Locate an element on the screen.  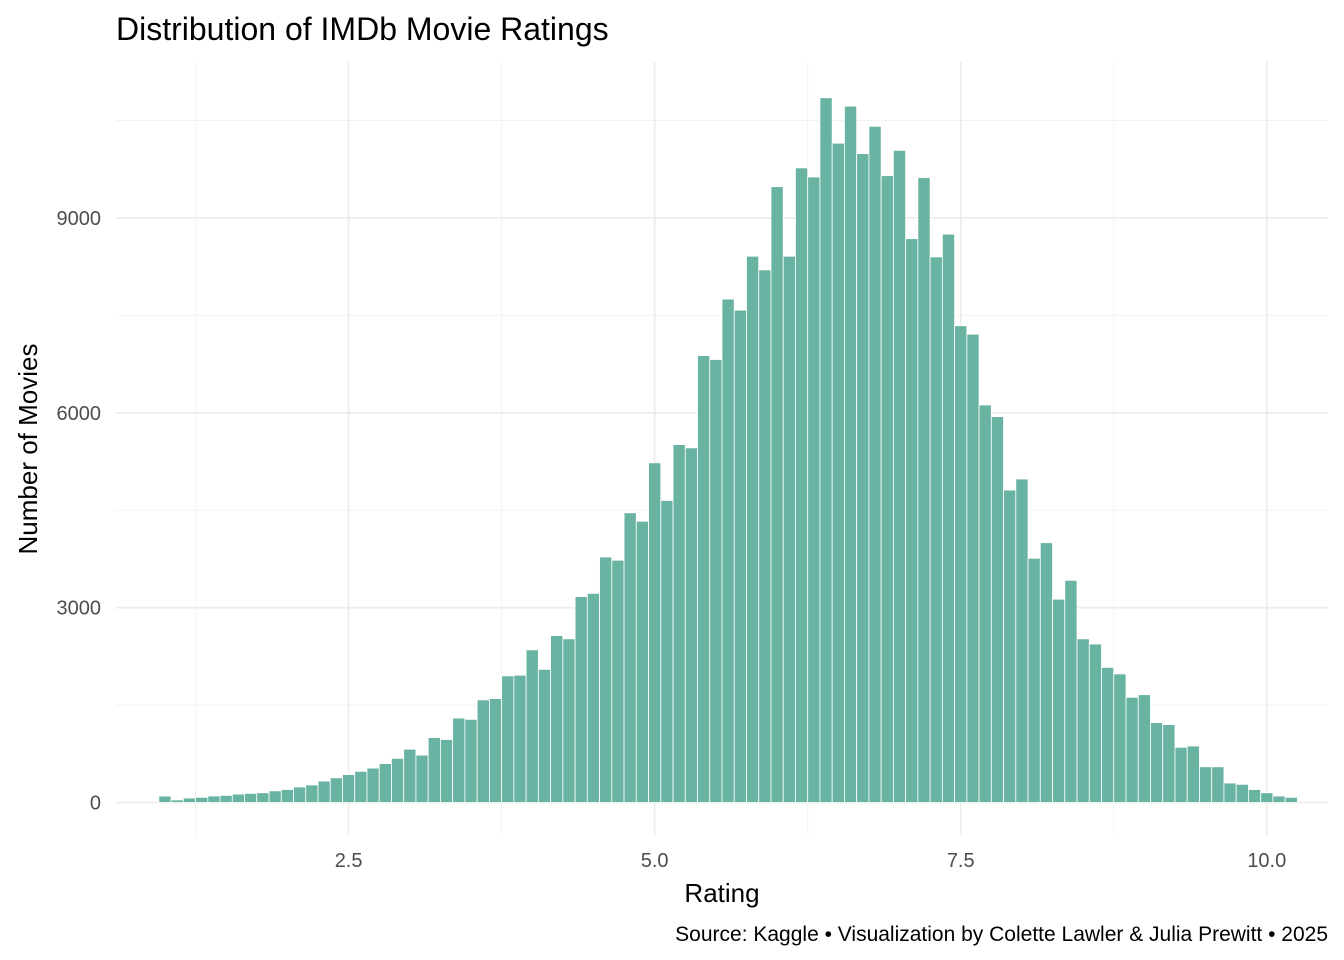
chart-title: Distribution of IMDb Movie Ratings is located at coordinates (362, 29).